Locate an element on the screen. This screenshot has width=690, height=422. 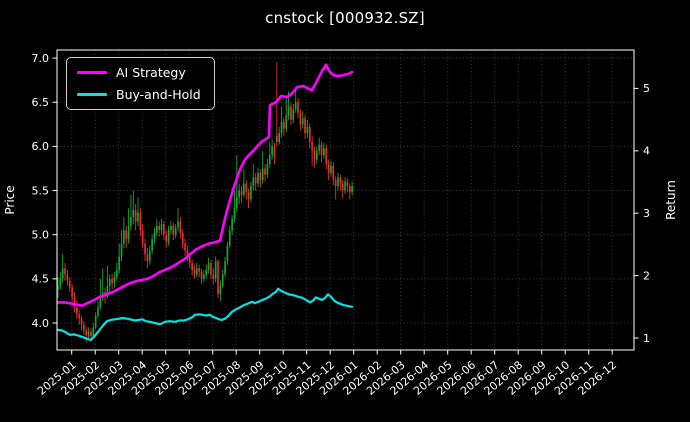
price-tick-label: 7.0 is located at coordinates (41, 58).